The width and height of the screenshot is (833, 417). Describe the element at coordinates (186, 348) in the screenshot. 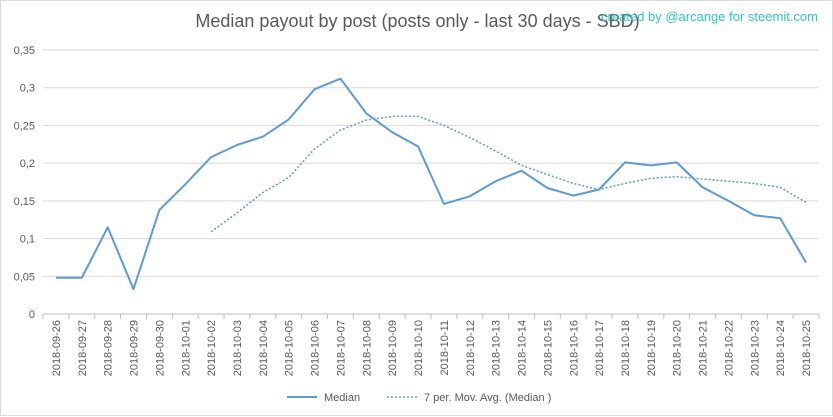

I see `x-tick-label: 2018-10-01` at that location.